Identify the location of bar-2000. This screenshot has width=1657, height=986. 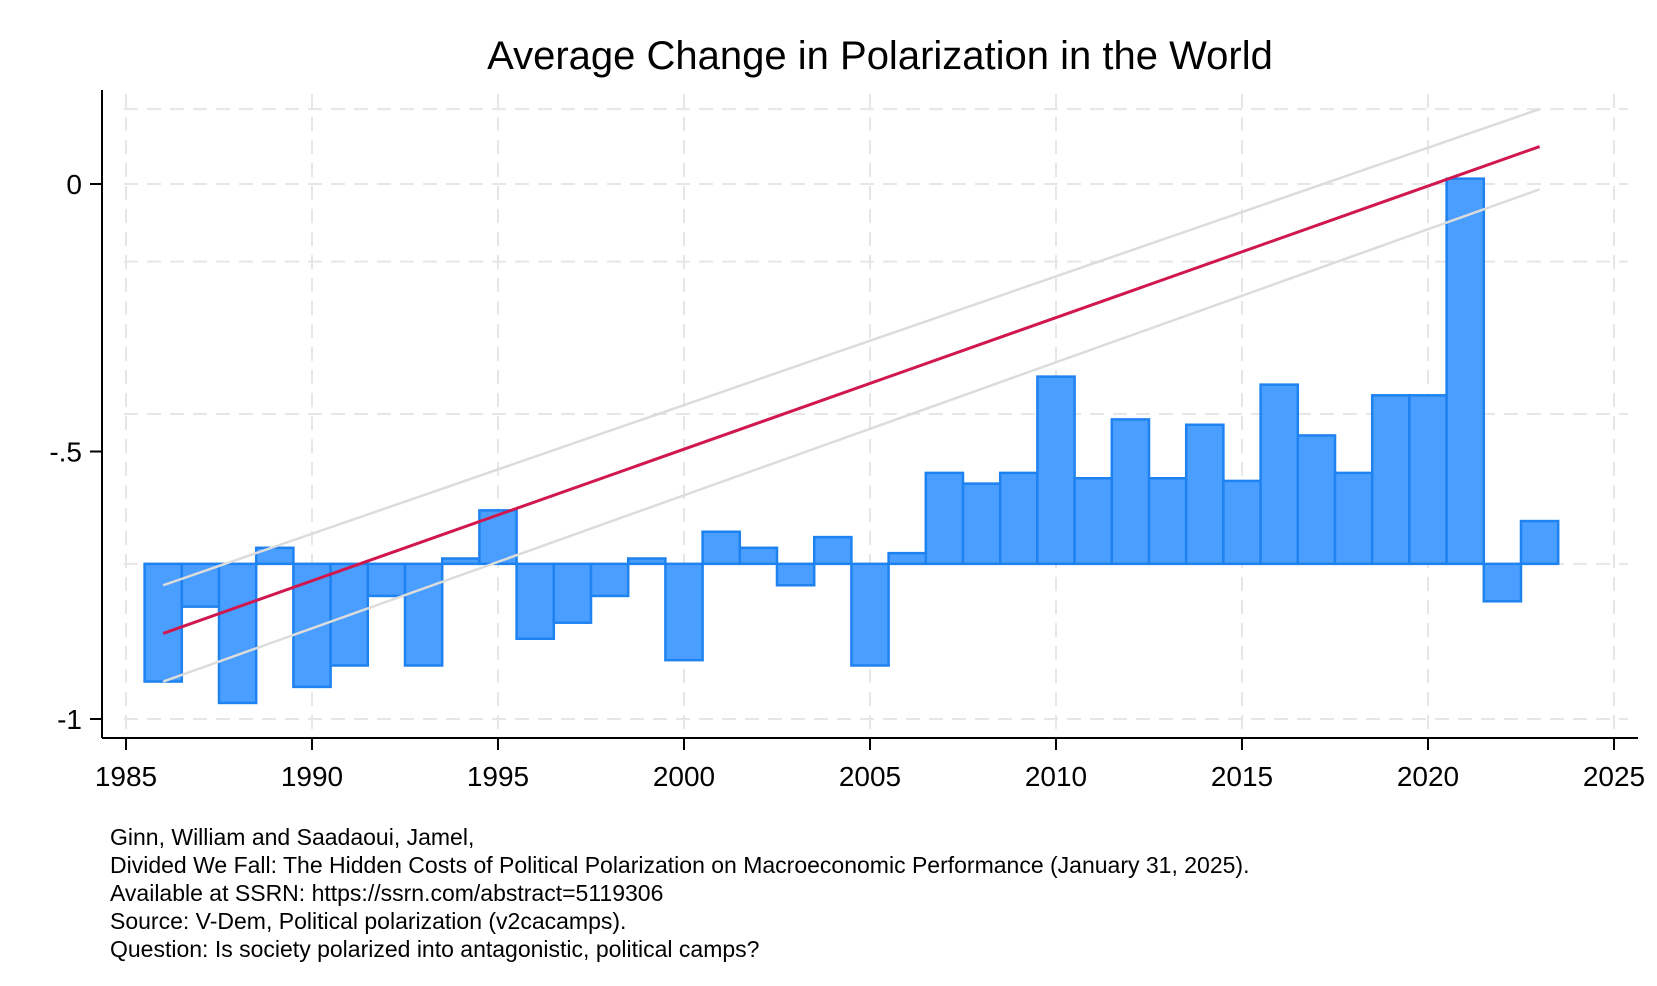
(684, 612).